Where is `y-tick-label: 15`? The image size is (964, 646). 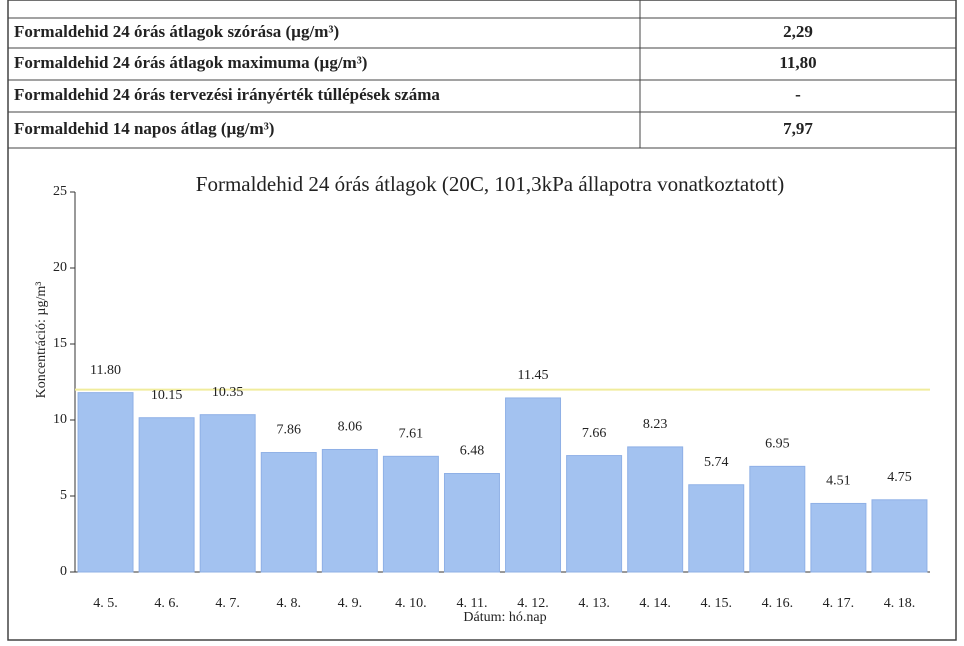 y-tick-label: 15 is located at coordinates (60, 343).